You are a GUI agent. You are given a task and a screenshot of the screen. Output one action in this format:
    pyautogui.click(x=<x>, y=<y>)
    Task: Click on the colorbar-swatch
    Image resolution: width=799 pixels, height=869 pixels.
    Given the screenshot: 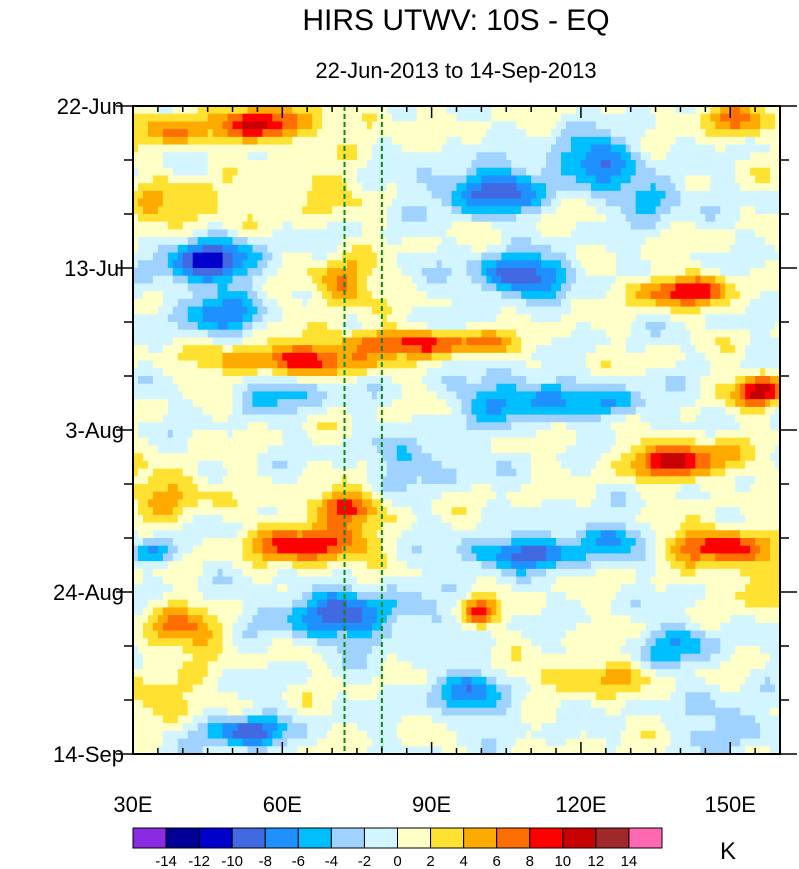 What is the action you would take?
    pyautogui.click(x=447, y=838)
    